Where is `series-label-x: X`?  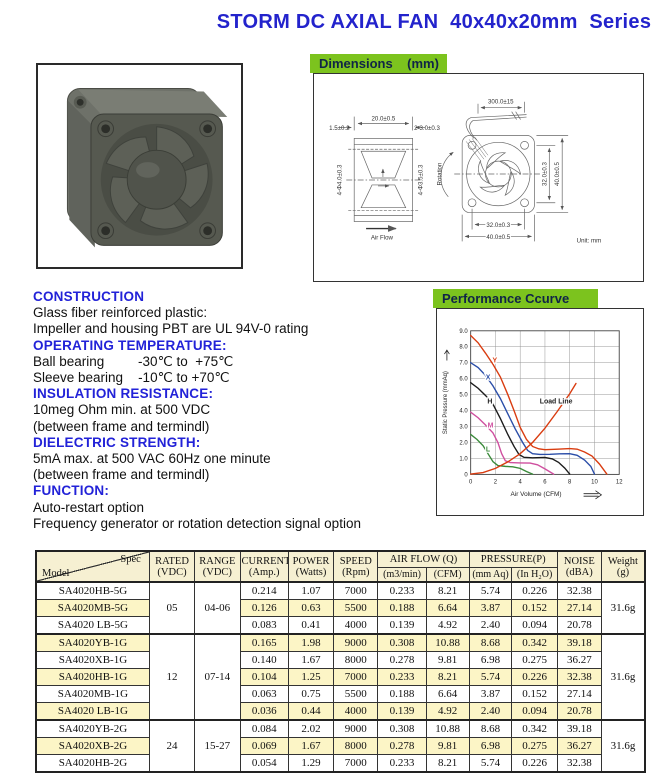
series-label-x: X is located at coordinates (488, 377).